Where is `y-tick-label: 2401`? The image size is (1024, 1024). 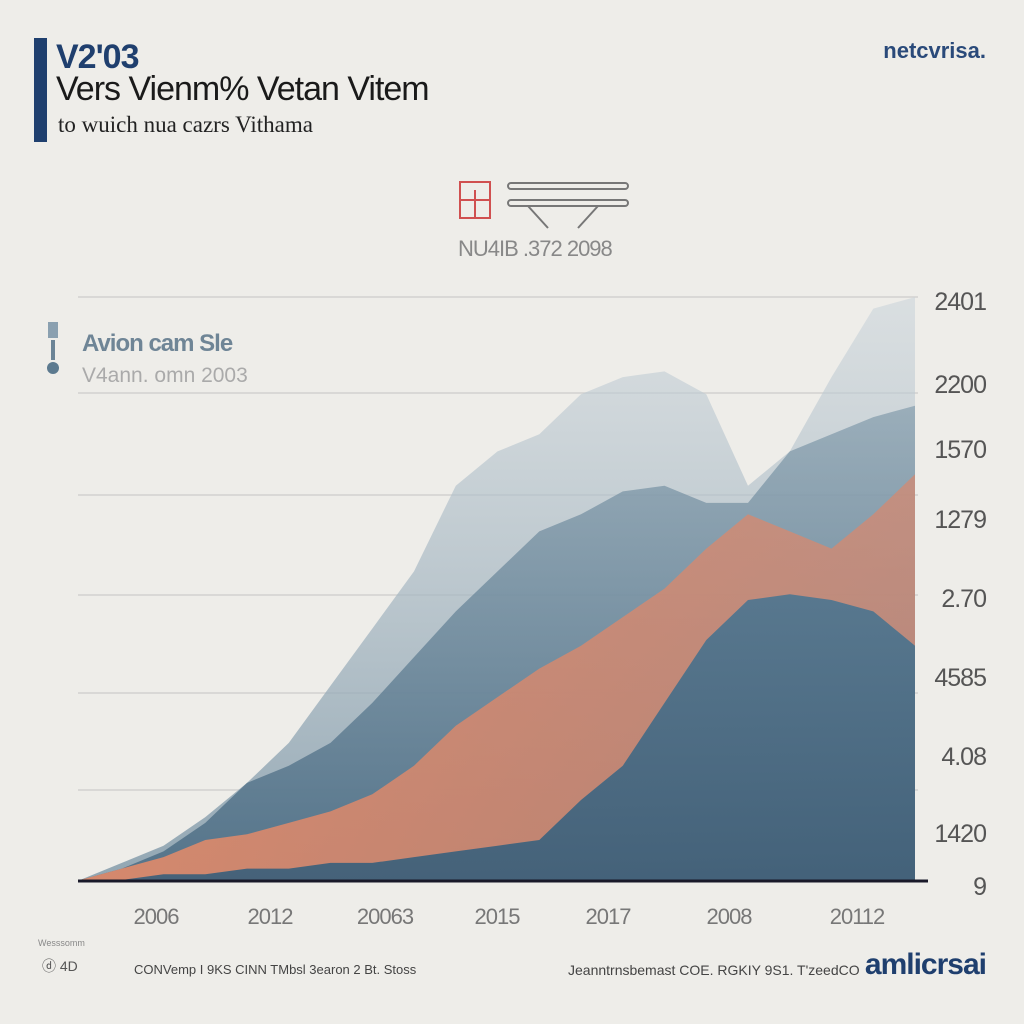 y-tick-label: 2401 is located at coordinates (960, 302).